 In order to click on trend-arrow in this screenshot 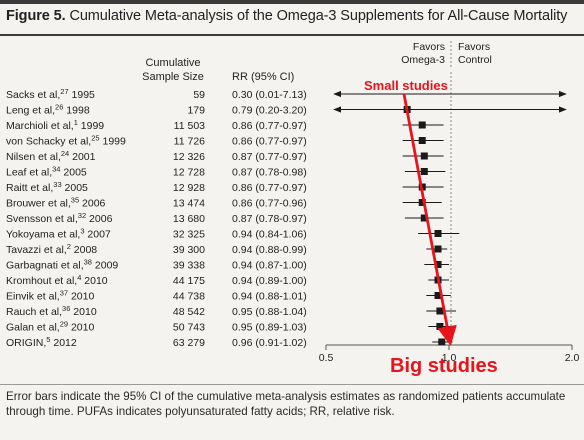, I will do `click(429, 219)`.